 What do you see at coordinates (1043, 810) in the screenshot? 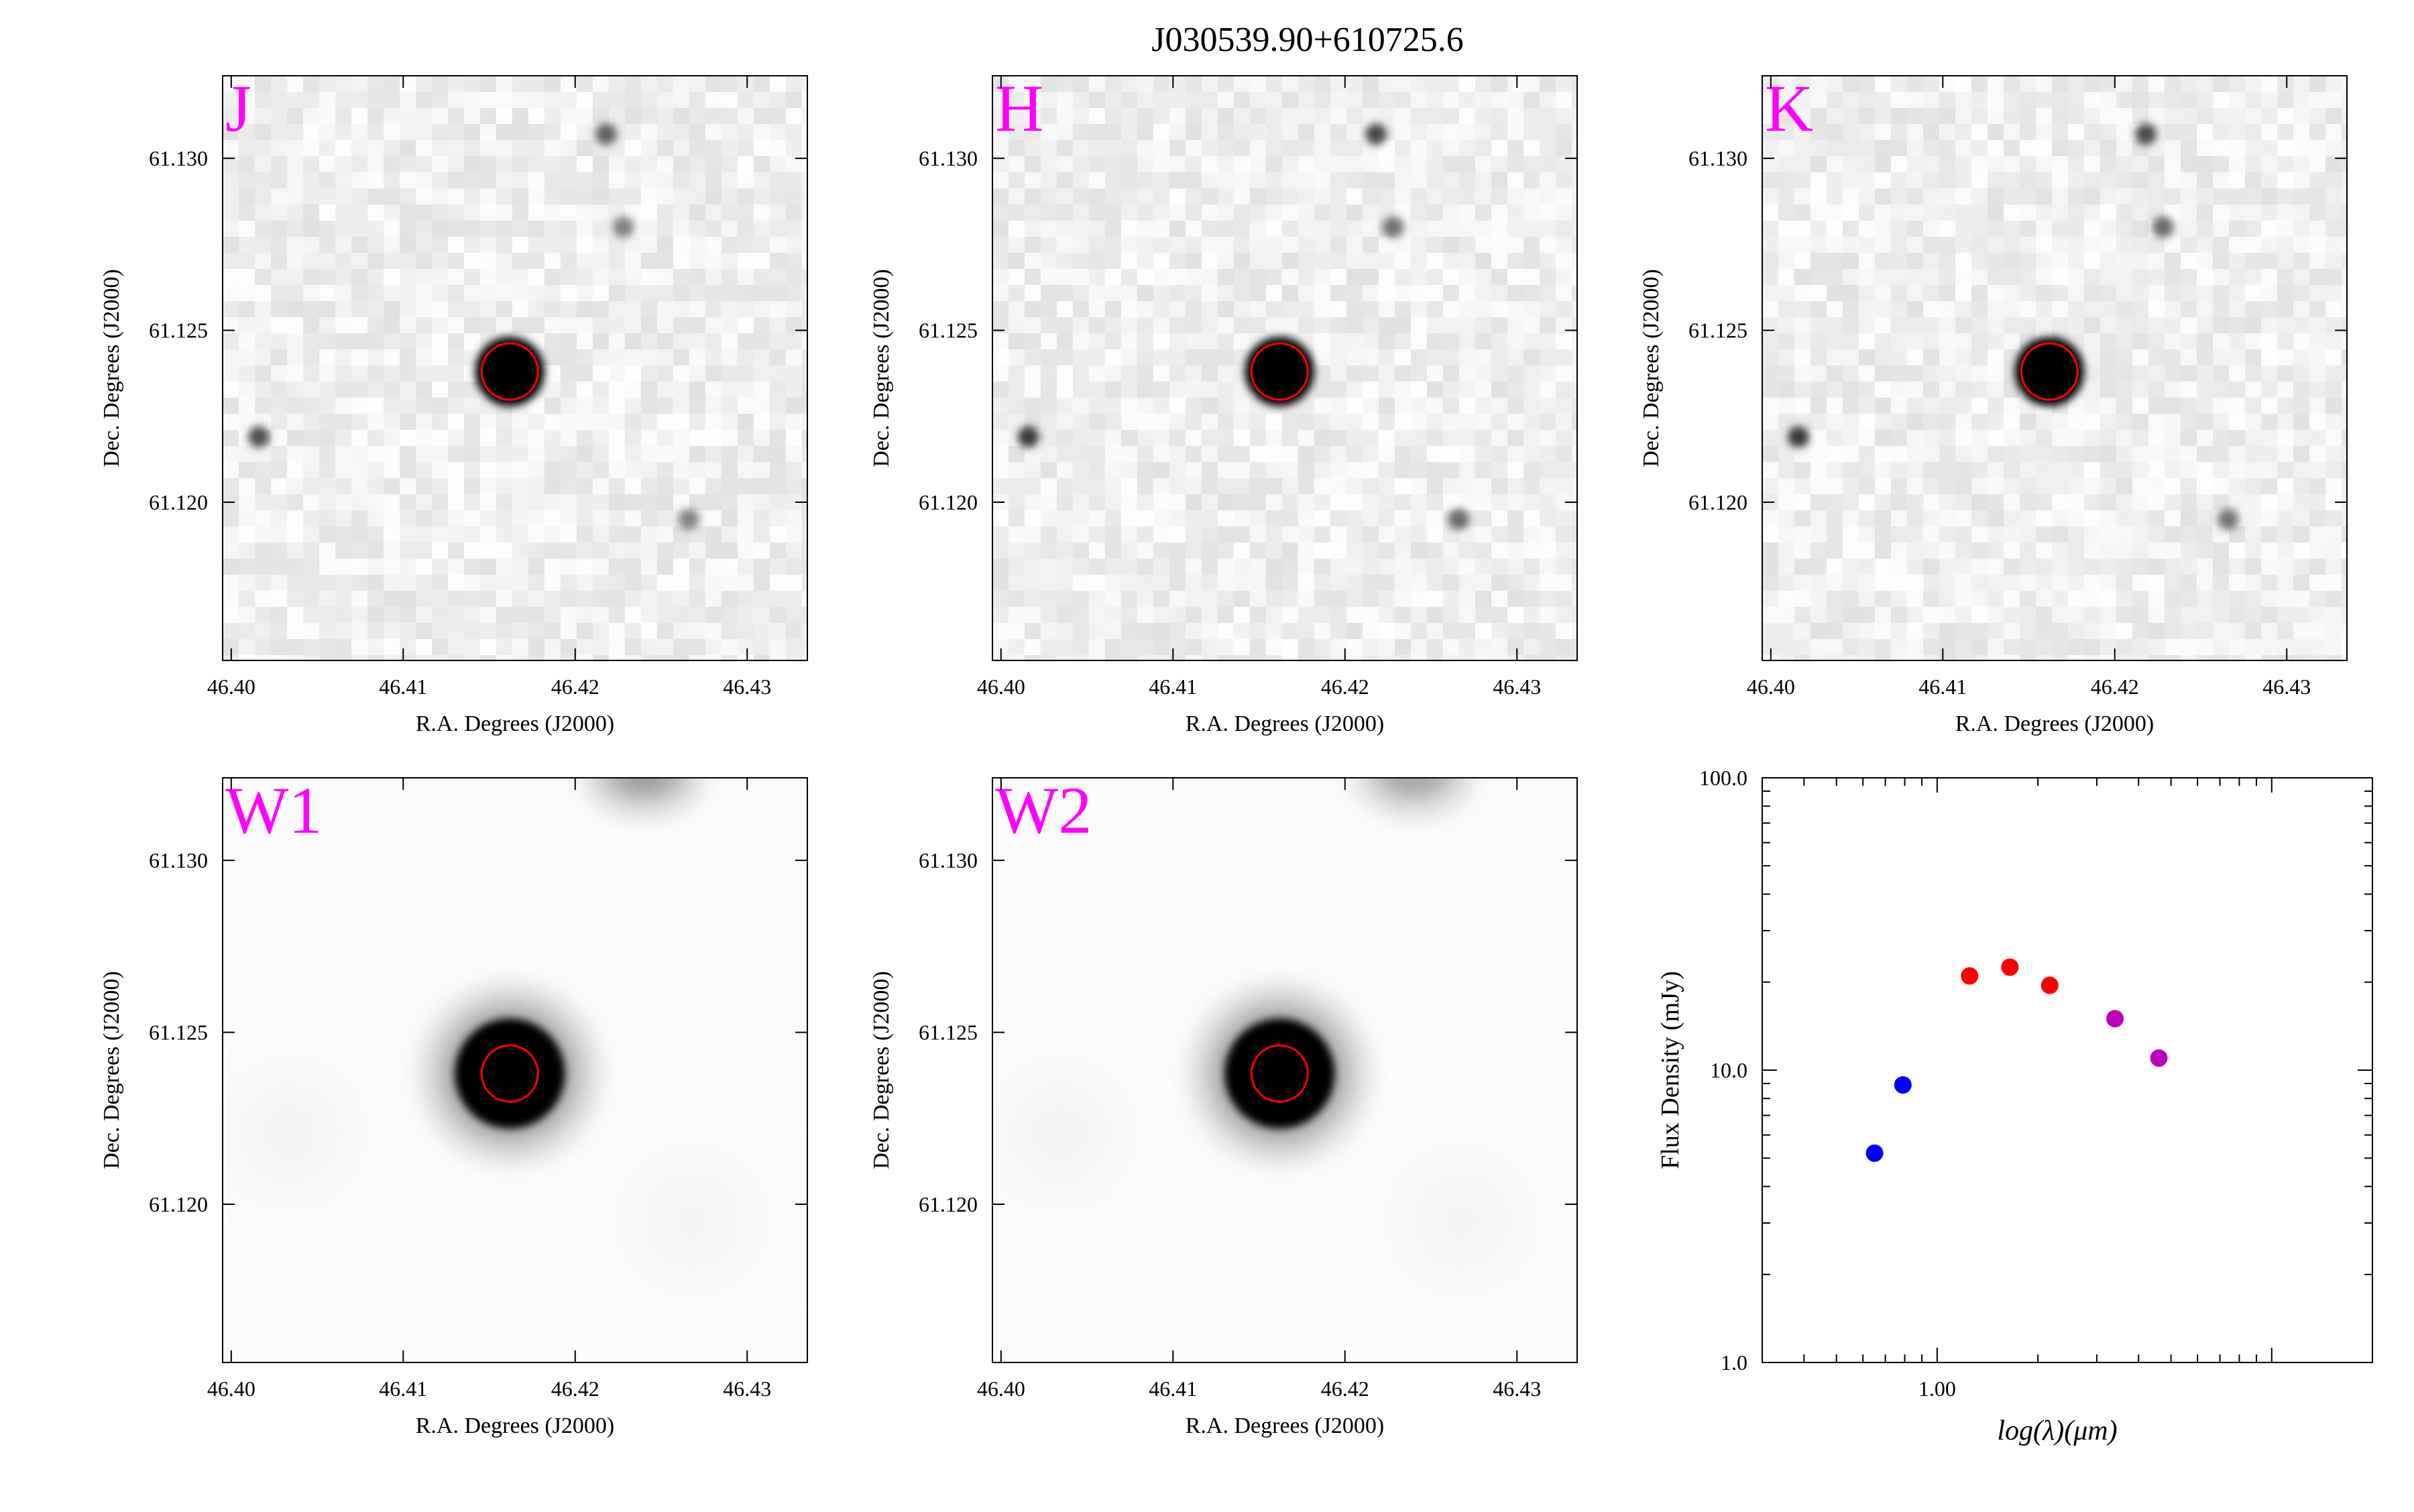
I see `band-label: W2` at bounding box center [1043, 810].